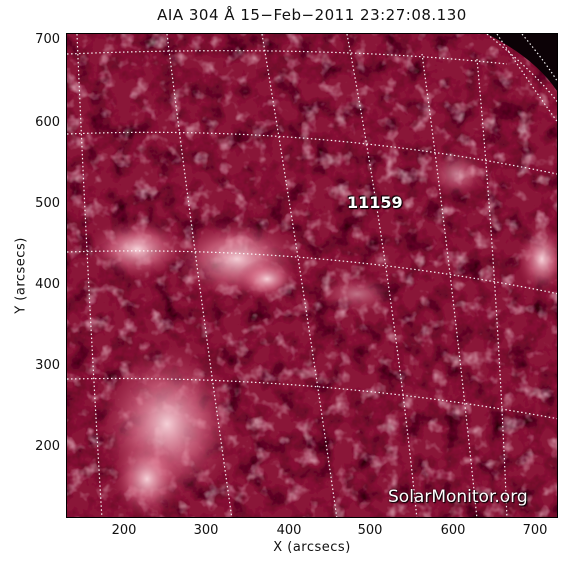 This screenshot has width=564, height=564. What do you see at coordinates (47, 203) in the screenshot?
I see `y-tick-label: 500` at bounding box center [47, 203].